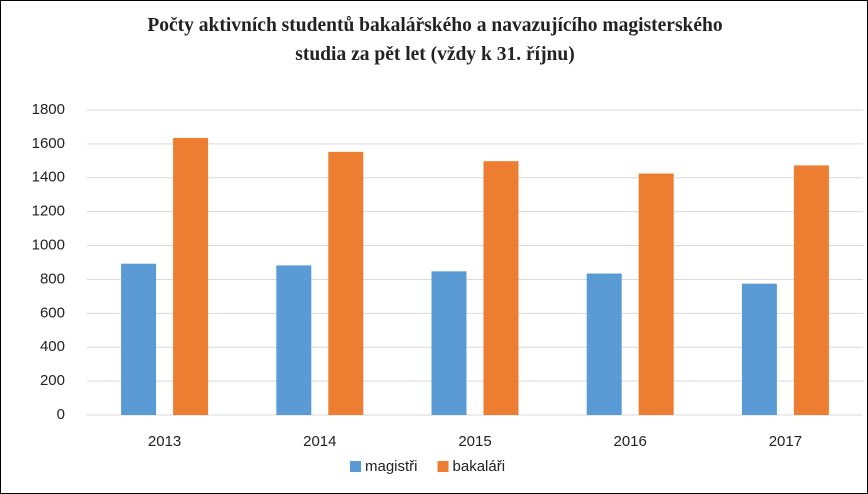 The image size is (868, 494). I want to click on x-tick-label: 2015, so click(474, 441).